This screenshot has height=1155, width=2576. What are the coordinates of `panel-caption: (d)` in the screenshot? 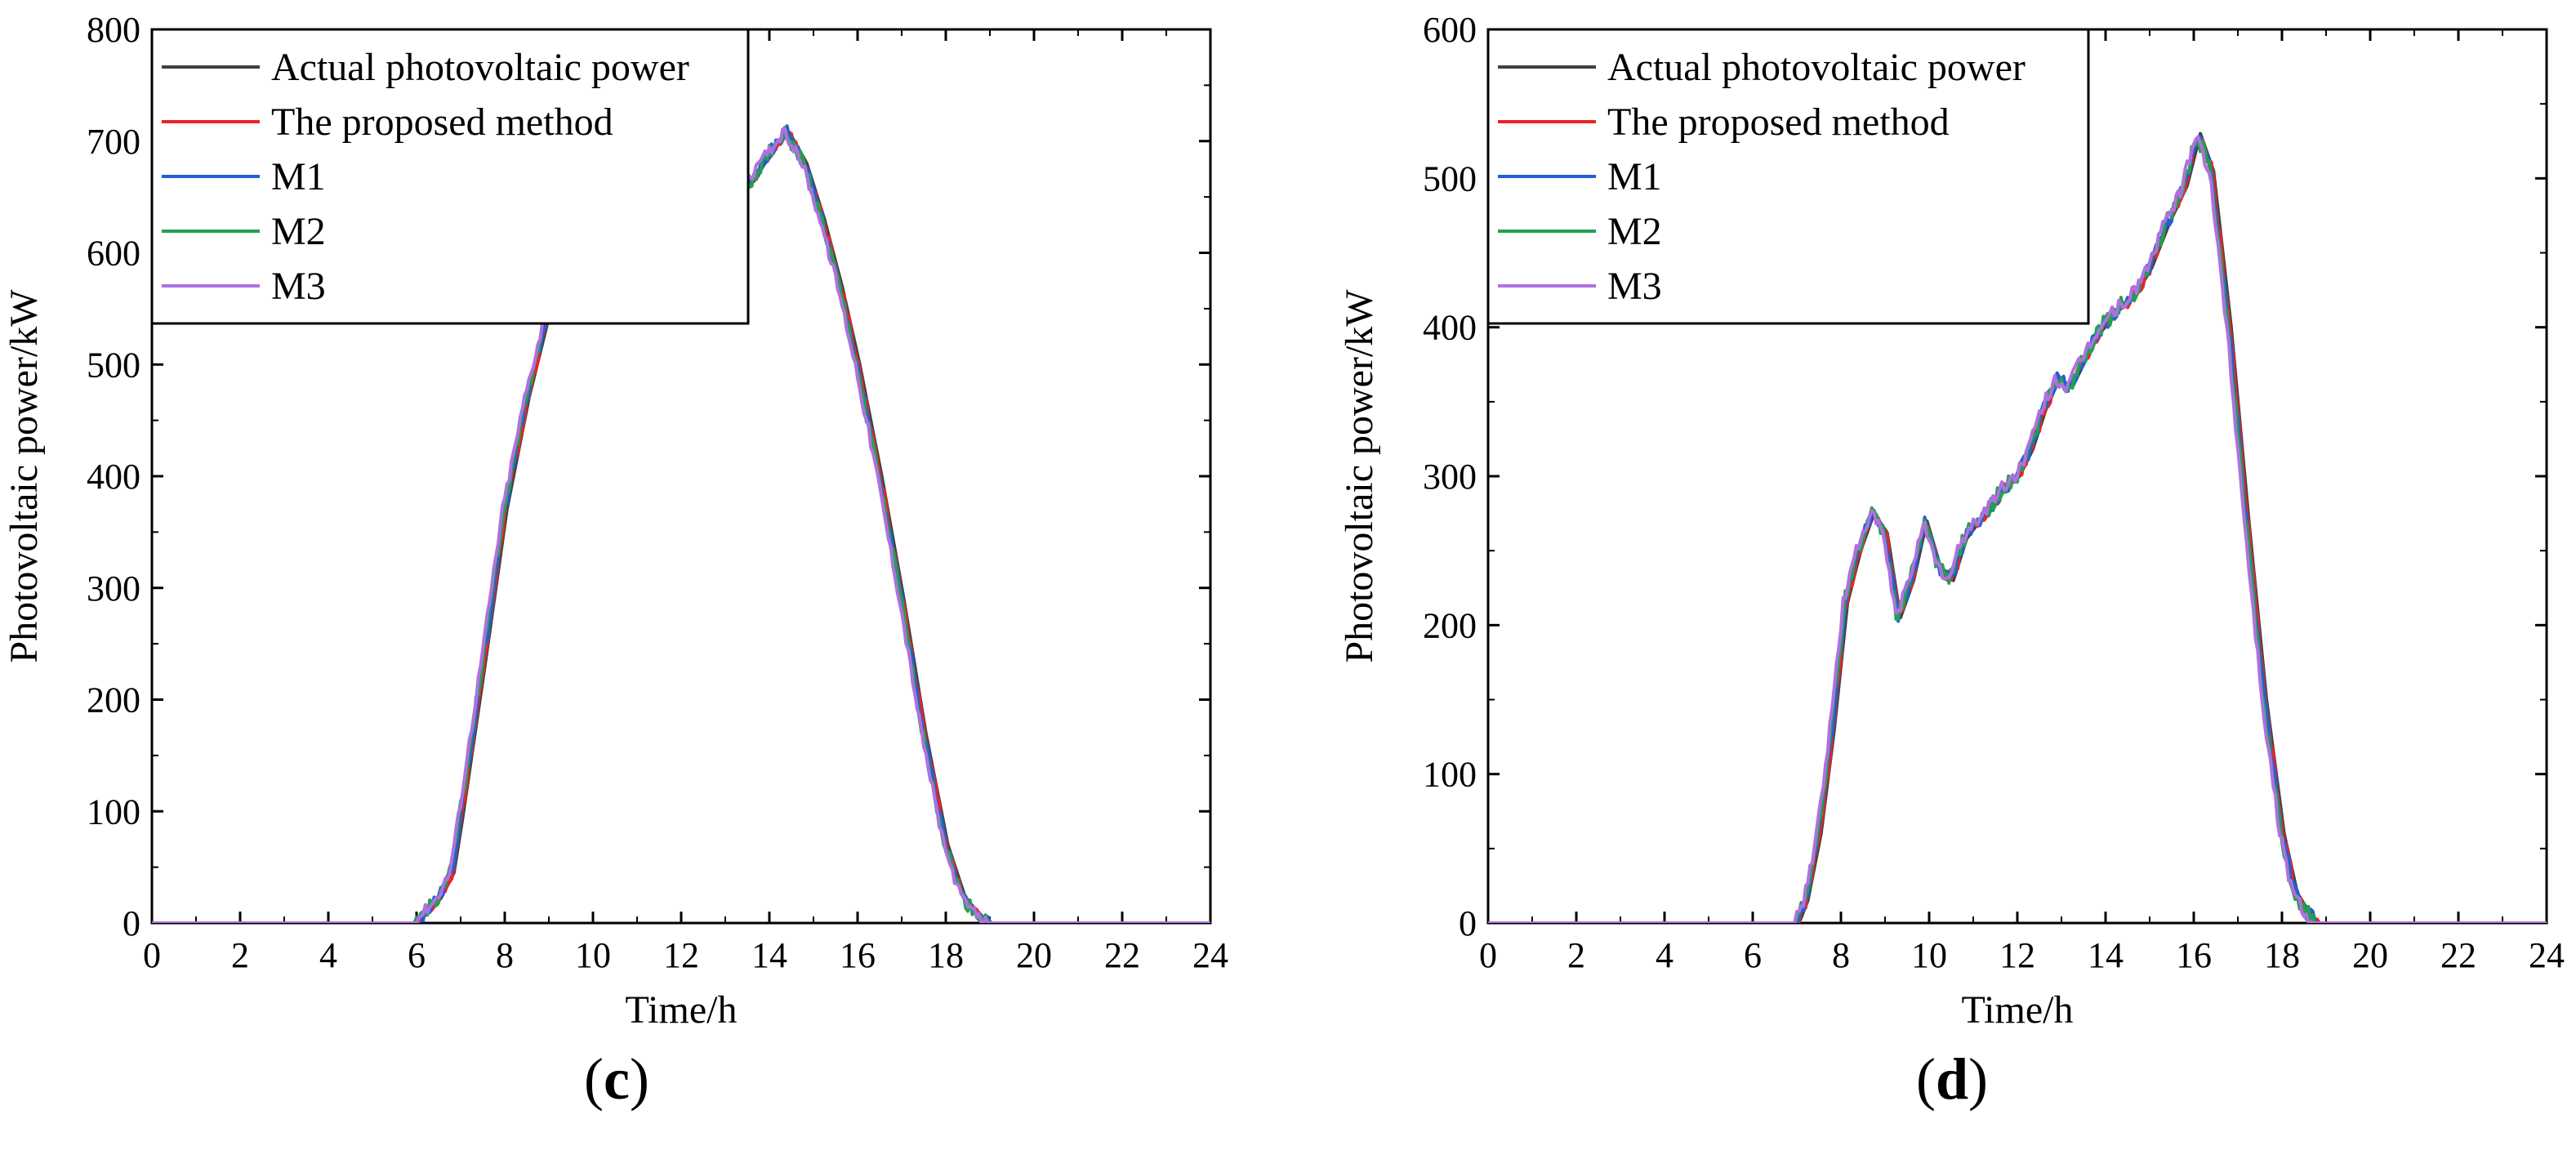 It's located at (1952, 1079).